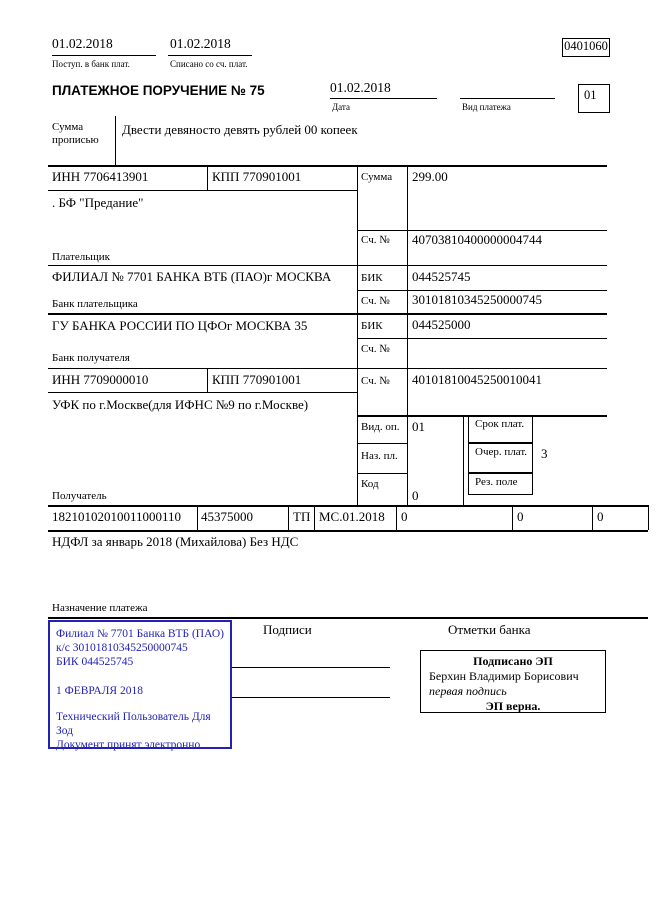 The width and height of the screenshot is (660, 919). Describe the element at coordinates (477, 299) in the screenshot. I see `payer-bank-account-value: 30101810345250000745` at that location.